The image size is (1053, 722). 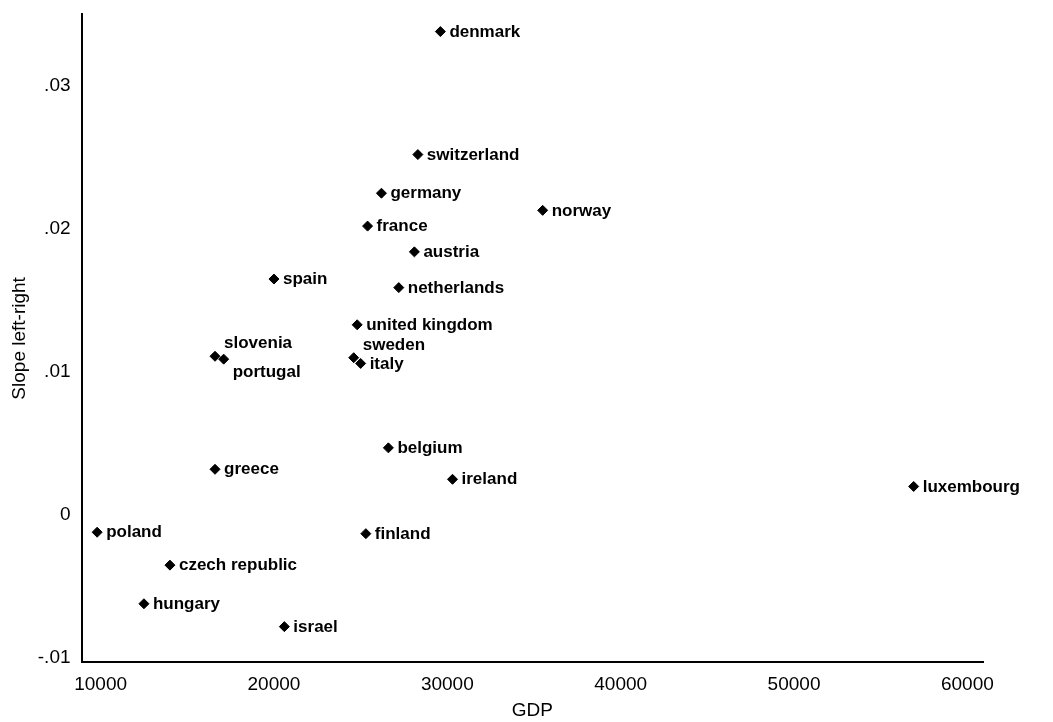 What do you see at coordinates (387, 363) in the screenshot?
I see `annotation: italy` at bounding box center [387, 363].